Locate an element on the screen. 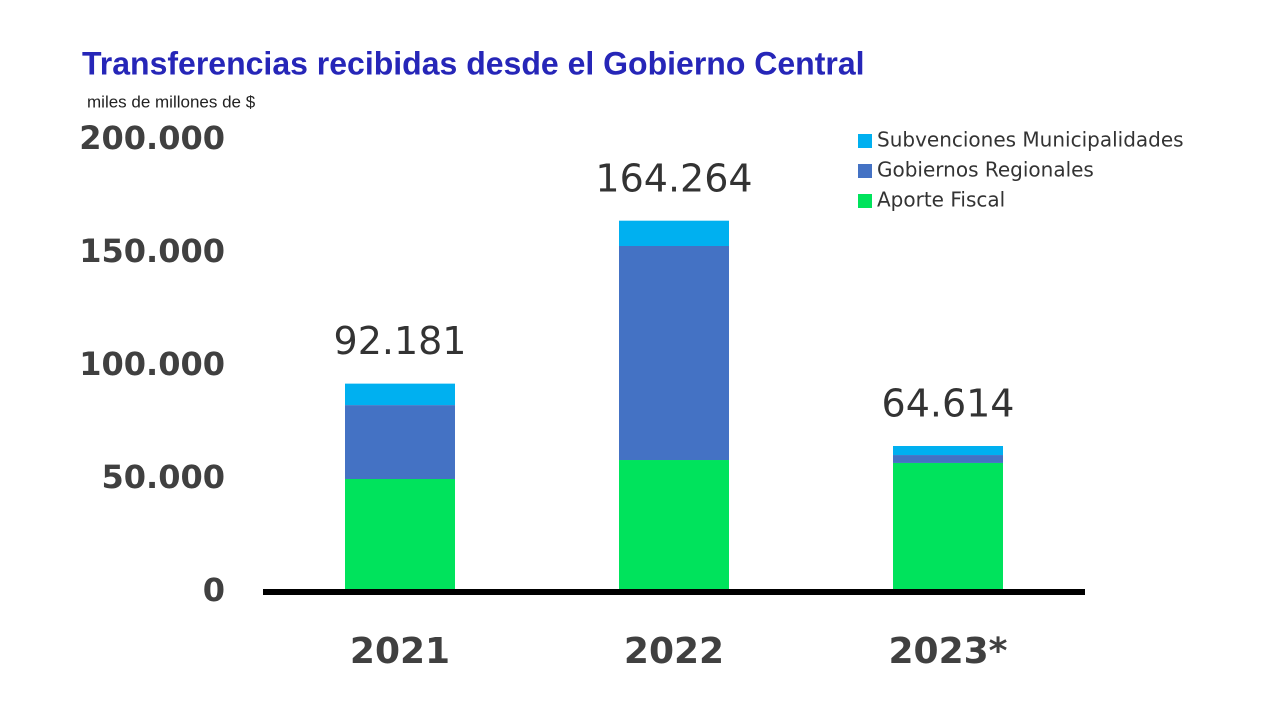  x-tick-label: 2023* is located at coordinates (947, 651).